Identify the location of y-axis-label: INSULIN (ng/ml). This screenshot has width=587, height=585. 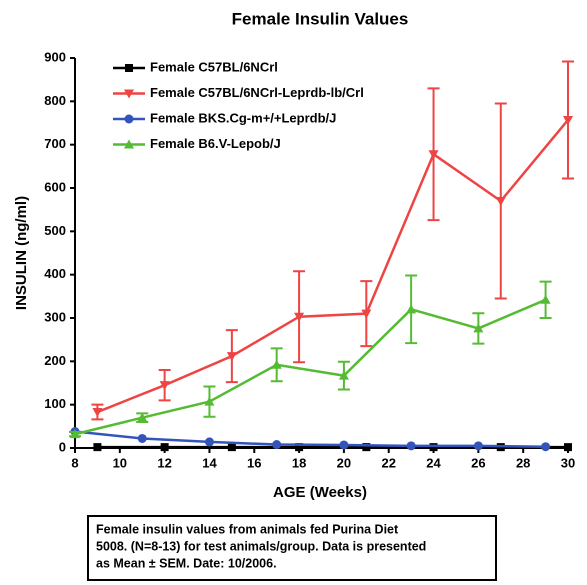
(21, 253).